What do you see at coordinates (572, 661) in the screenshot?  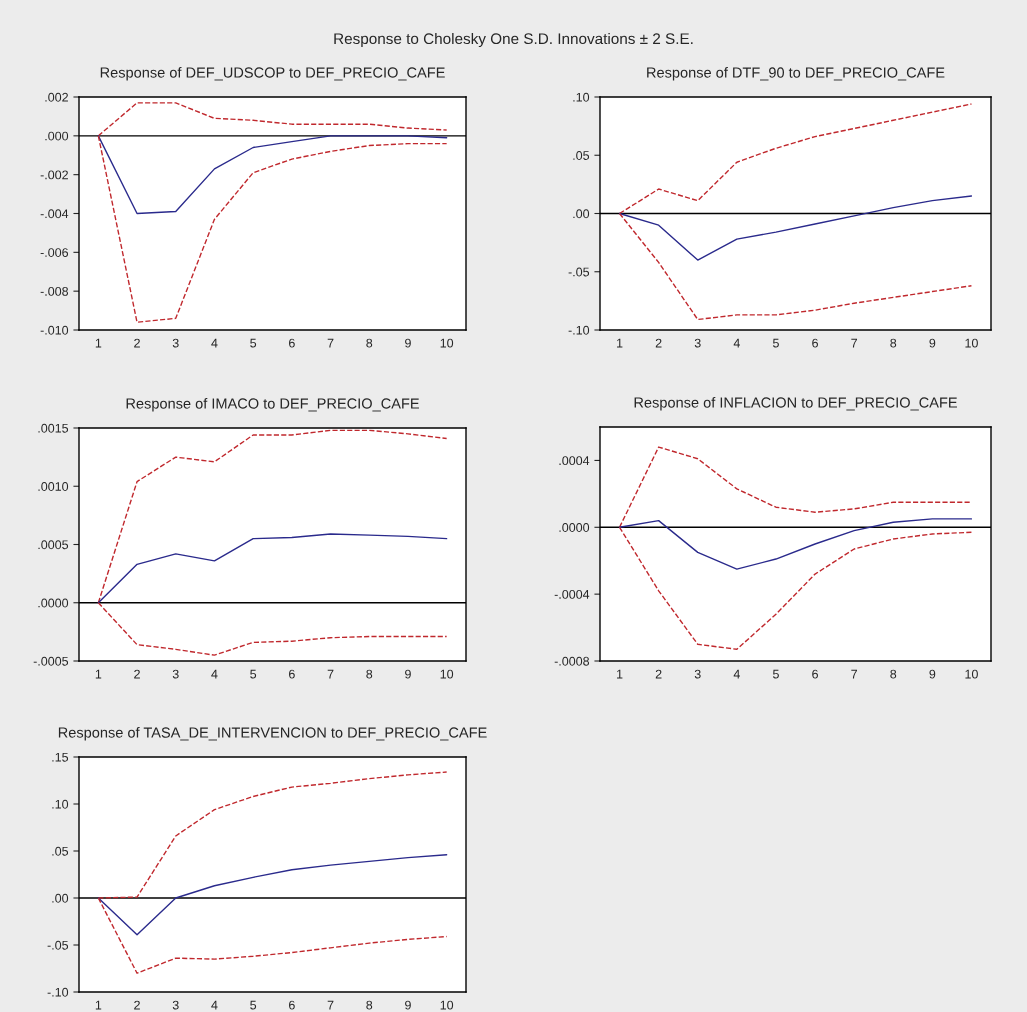 I see `y-tick-label: -.0008` at bounding box center [572, 661].